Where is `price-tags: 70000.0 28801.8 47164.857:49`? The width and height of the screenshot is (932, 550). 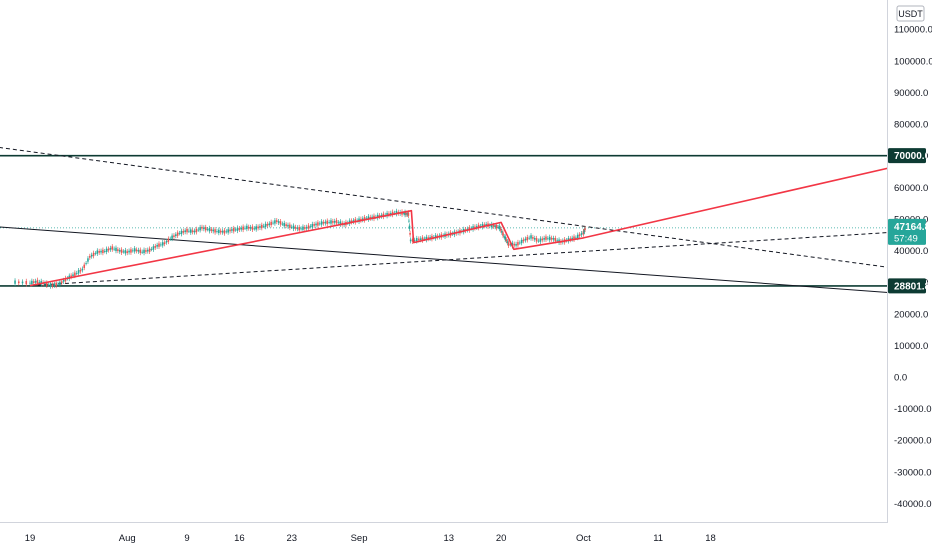
price-tags: 70000.0 28801.8 47164.857:49 is located at coordinates (909, 221).